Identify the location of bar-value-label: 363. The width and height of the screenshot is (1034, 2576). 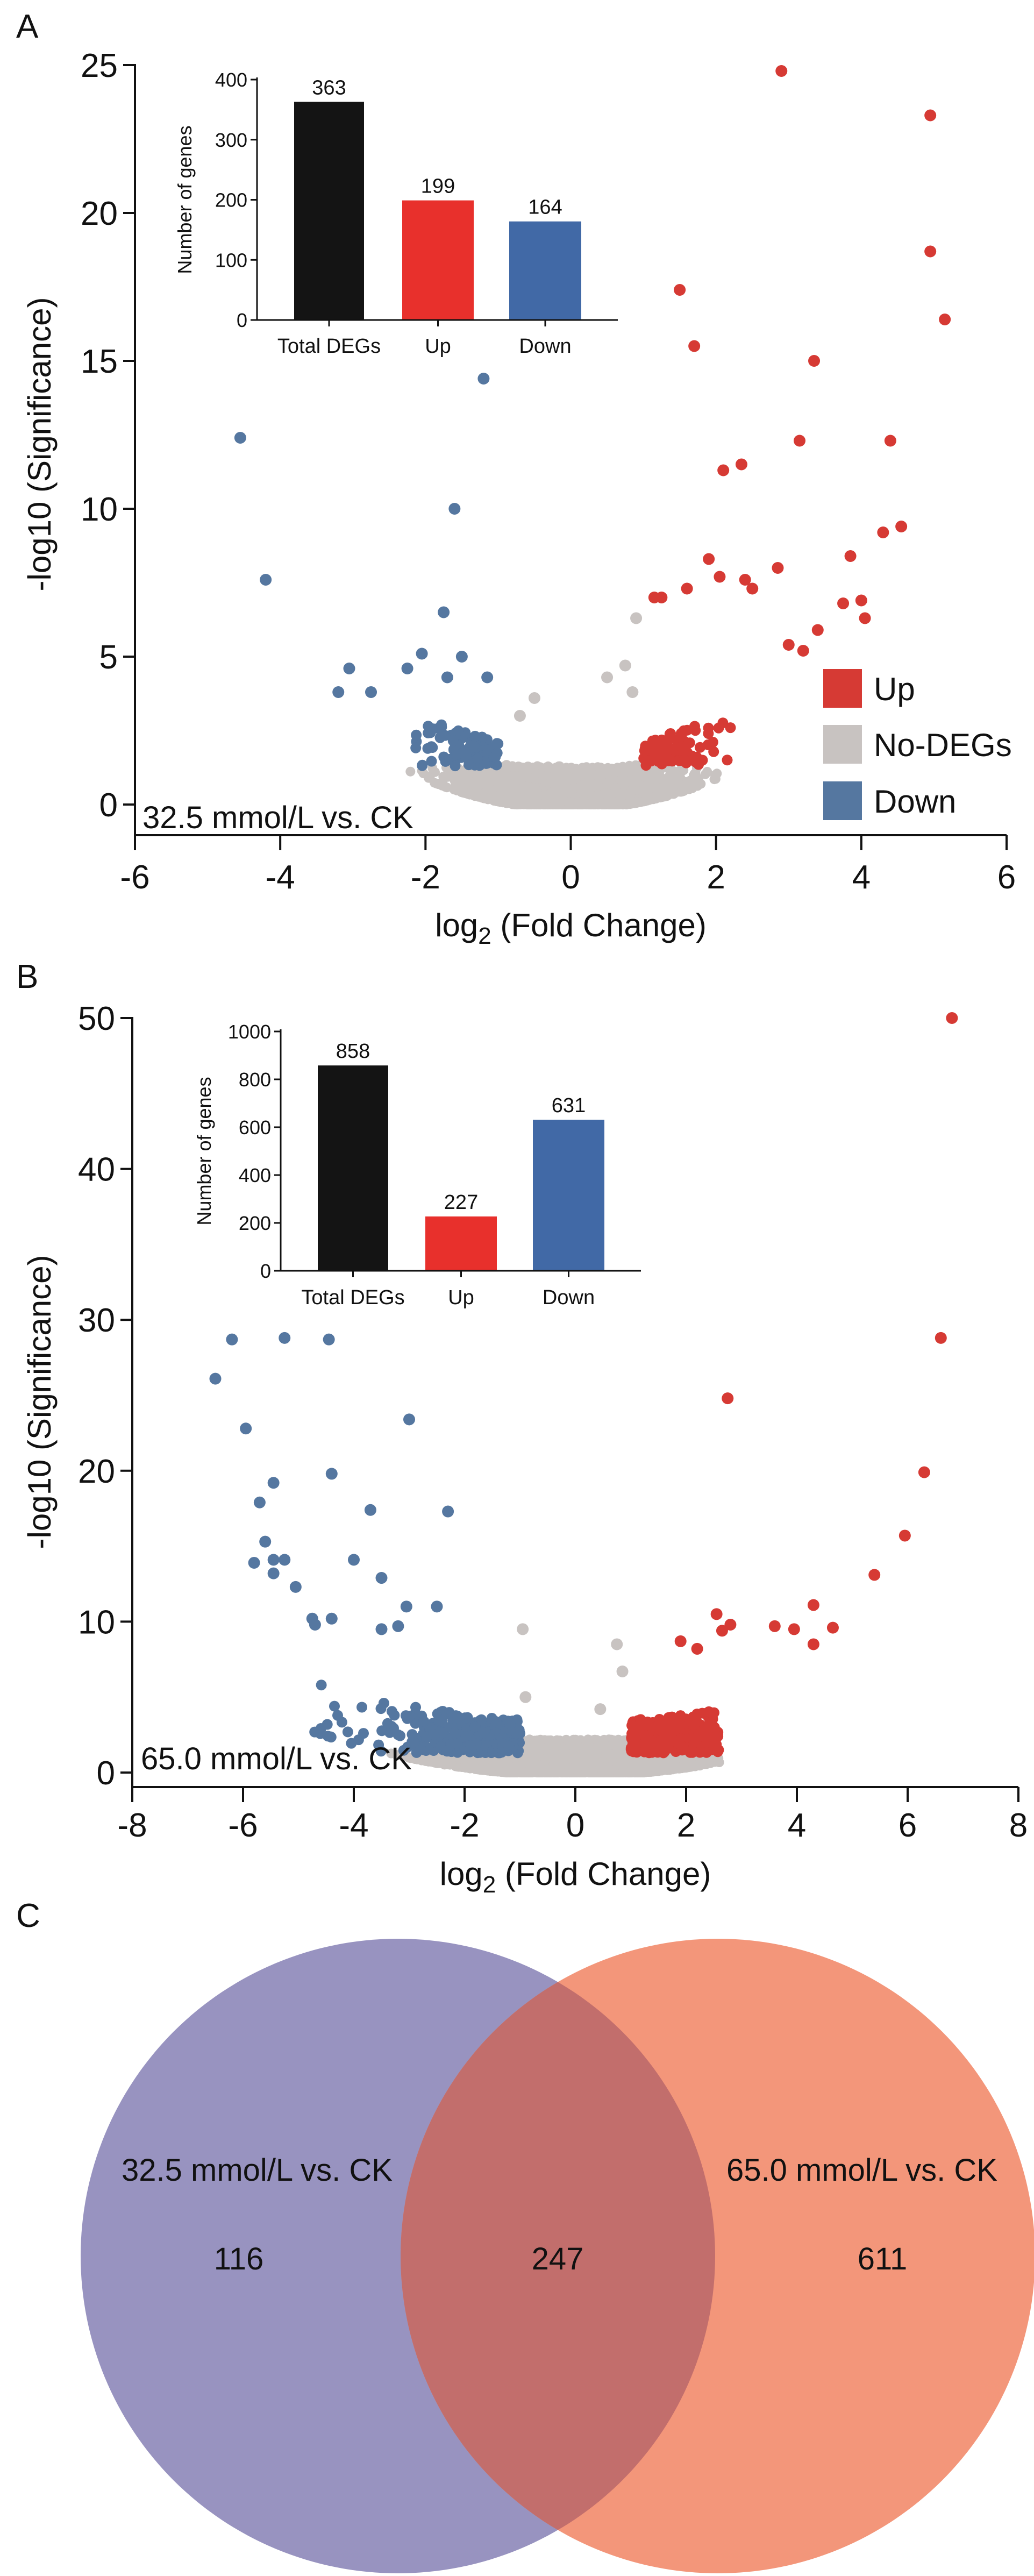
(329, 88).